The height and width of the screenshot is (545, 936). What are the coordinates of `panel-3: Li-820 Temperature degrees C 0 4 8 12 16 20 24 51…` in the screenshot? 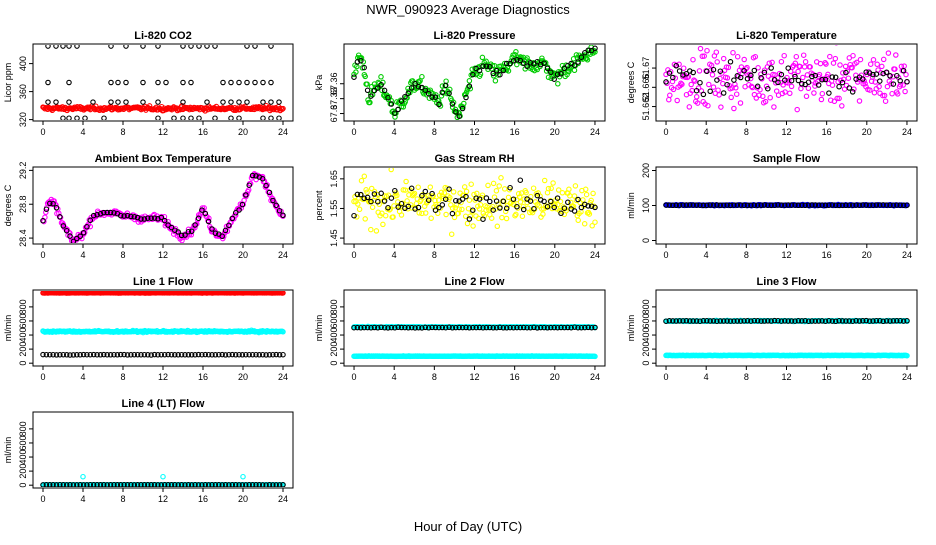 It's located at (772, 83).